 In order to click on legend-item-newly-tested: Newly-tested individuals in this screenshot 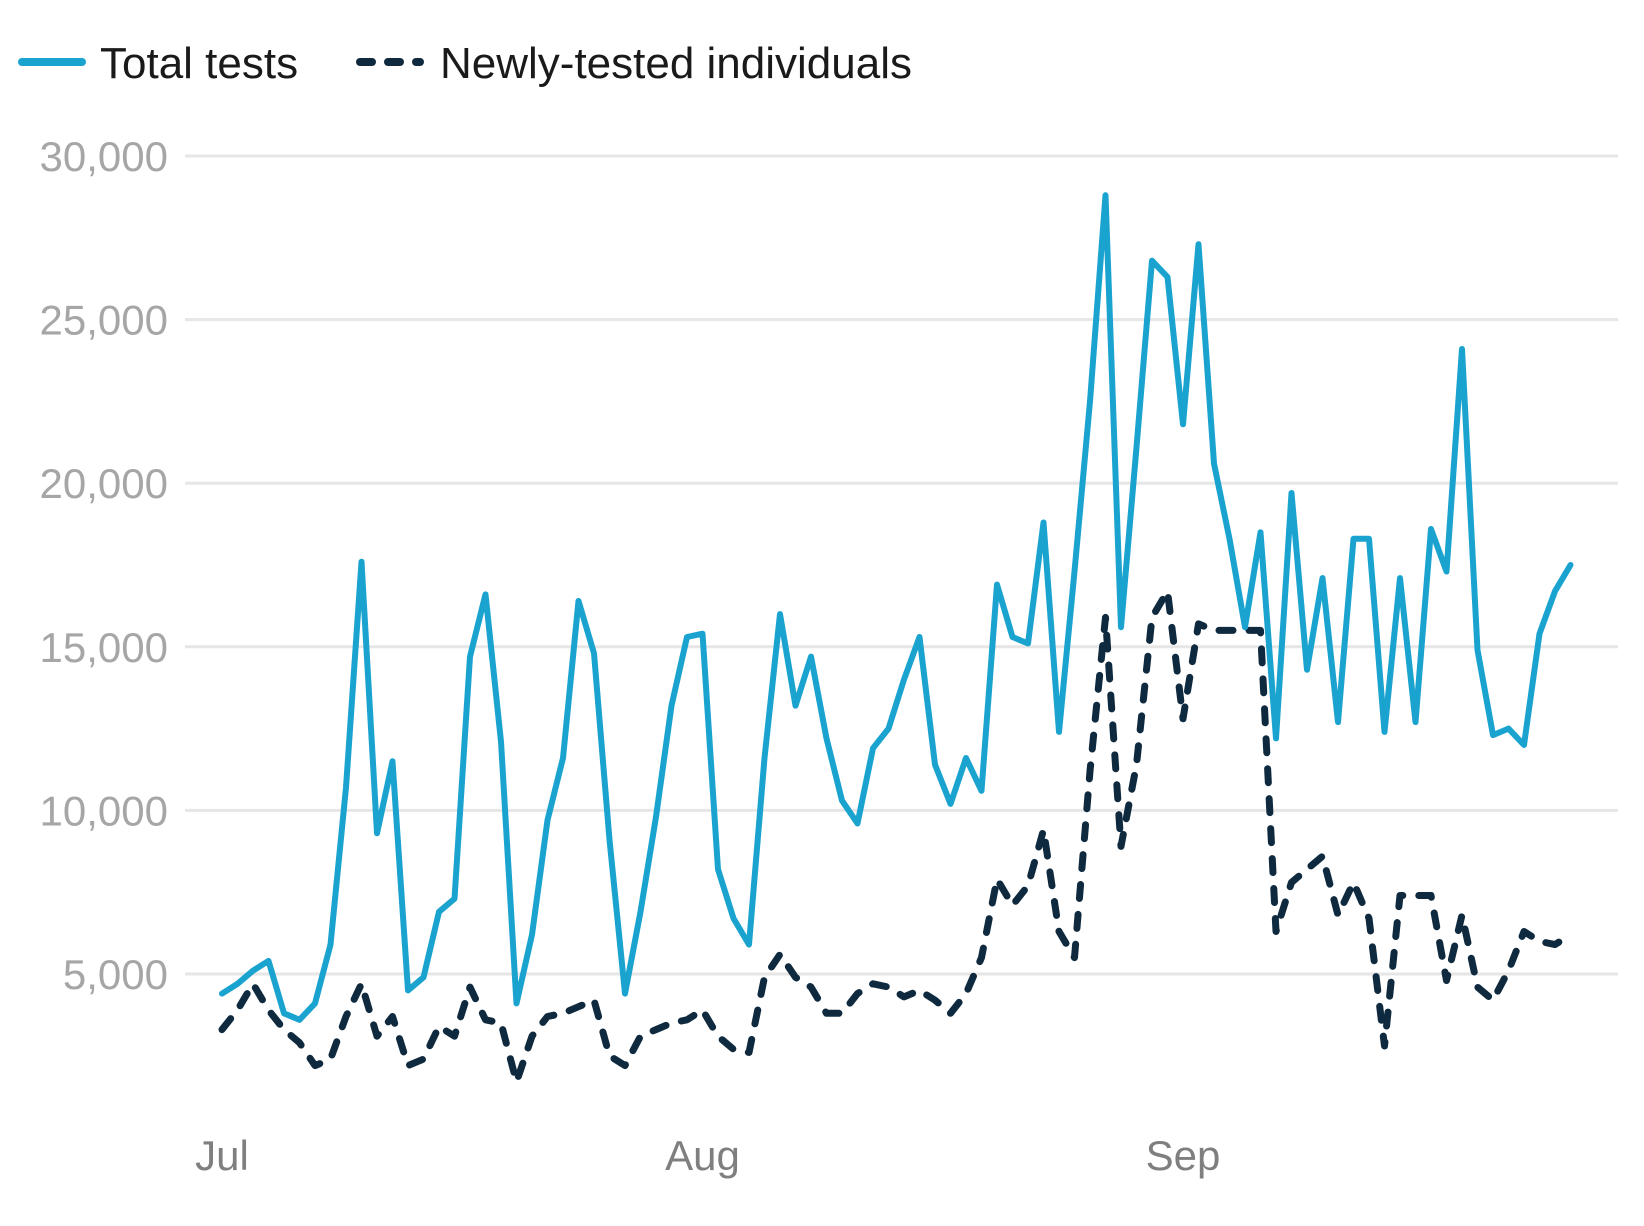, I will do `click(634, 63)`.